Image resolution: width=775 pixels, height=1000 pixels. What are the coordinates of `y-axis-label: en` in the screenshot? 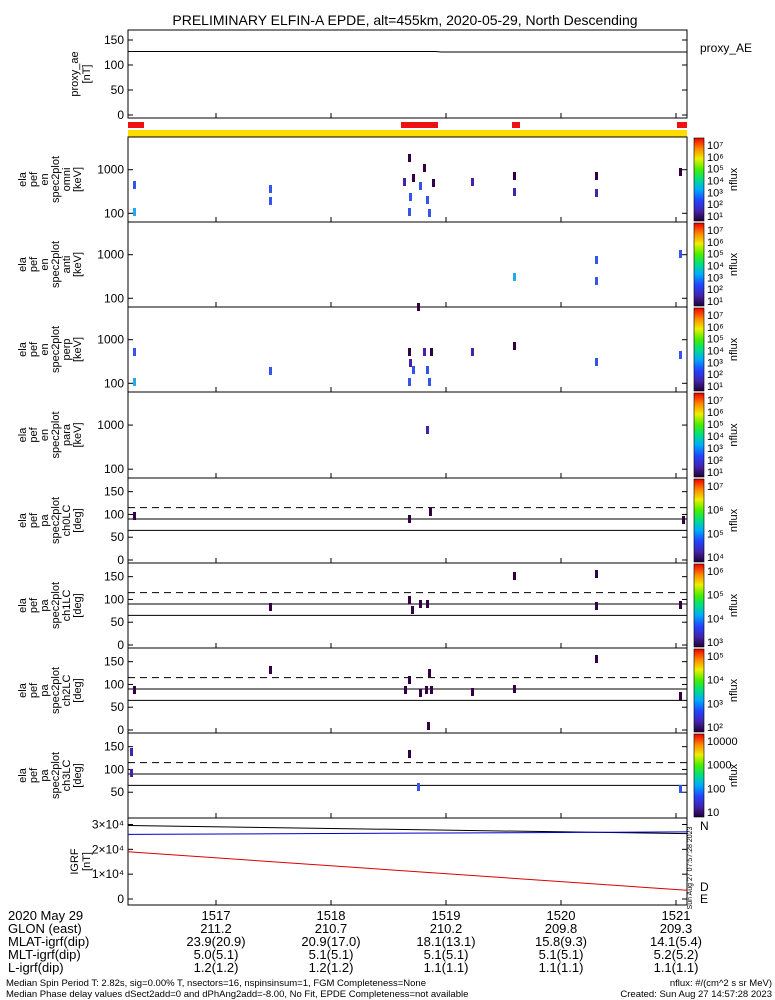 It's located at (45, 264).